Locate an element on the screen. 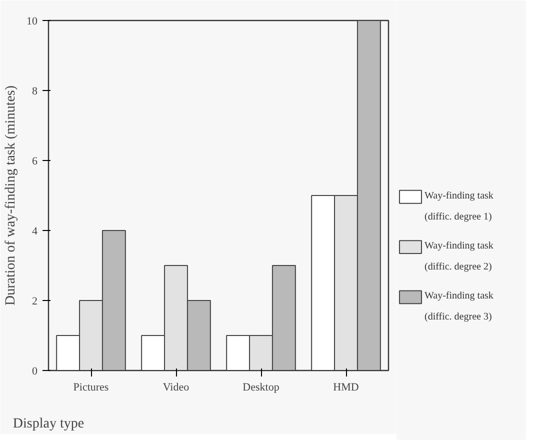 The height and width of the screenshot is (445, 544). x-tick-label: Desktop is located at coordinates (261, 388).